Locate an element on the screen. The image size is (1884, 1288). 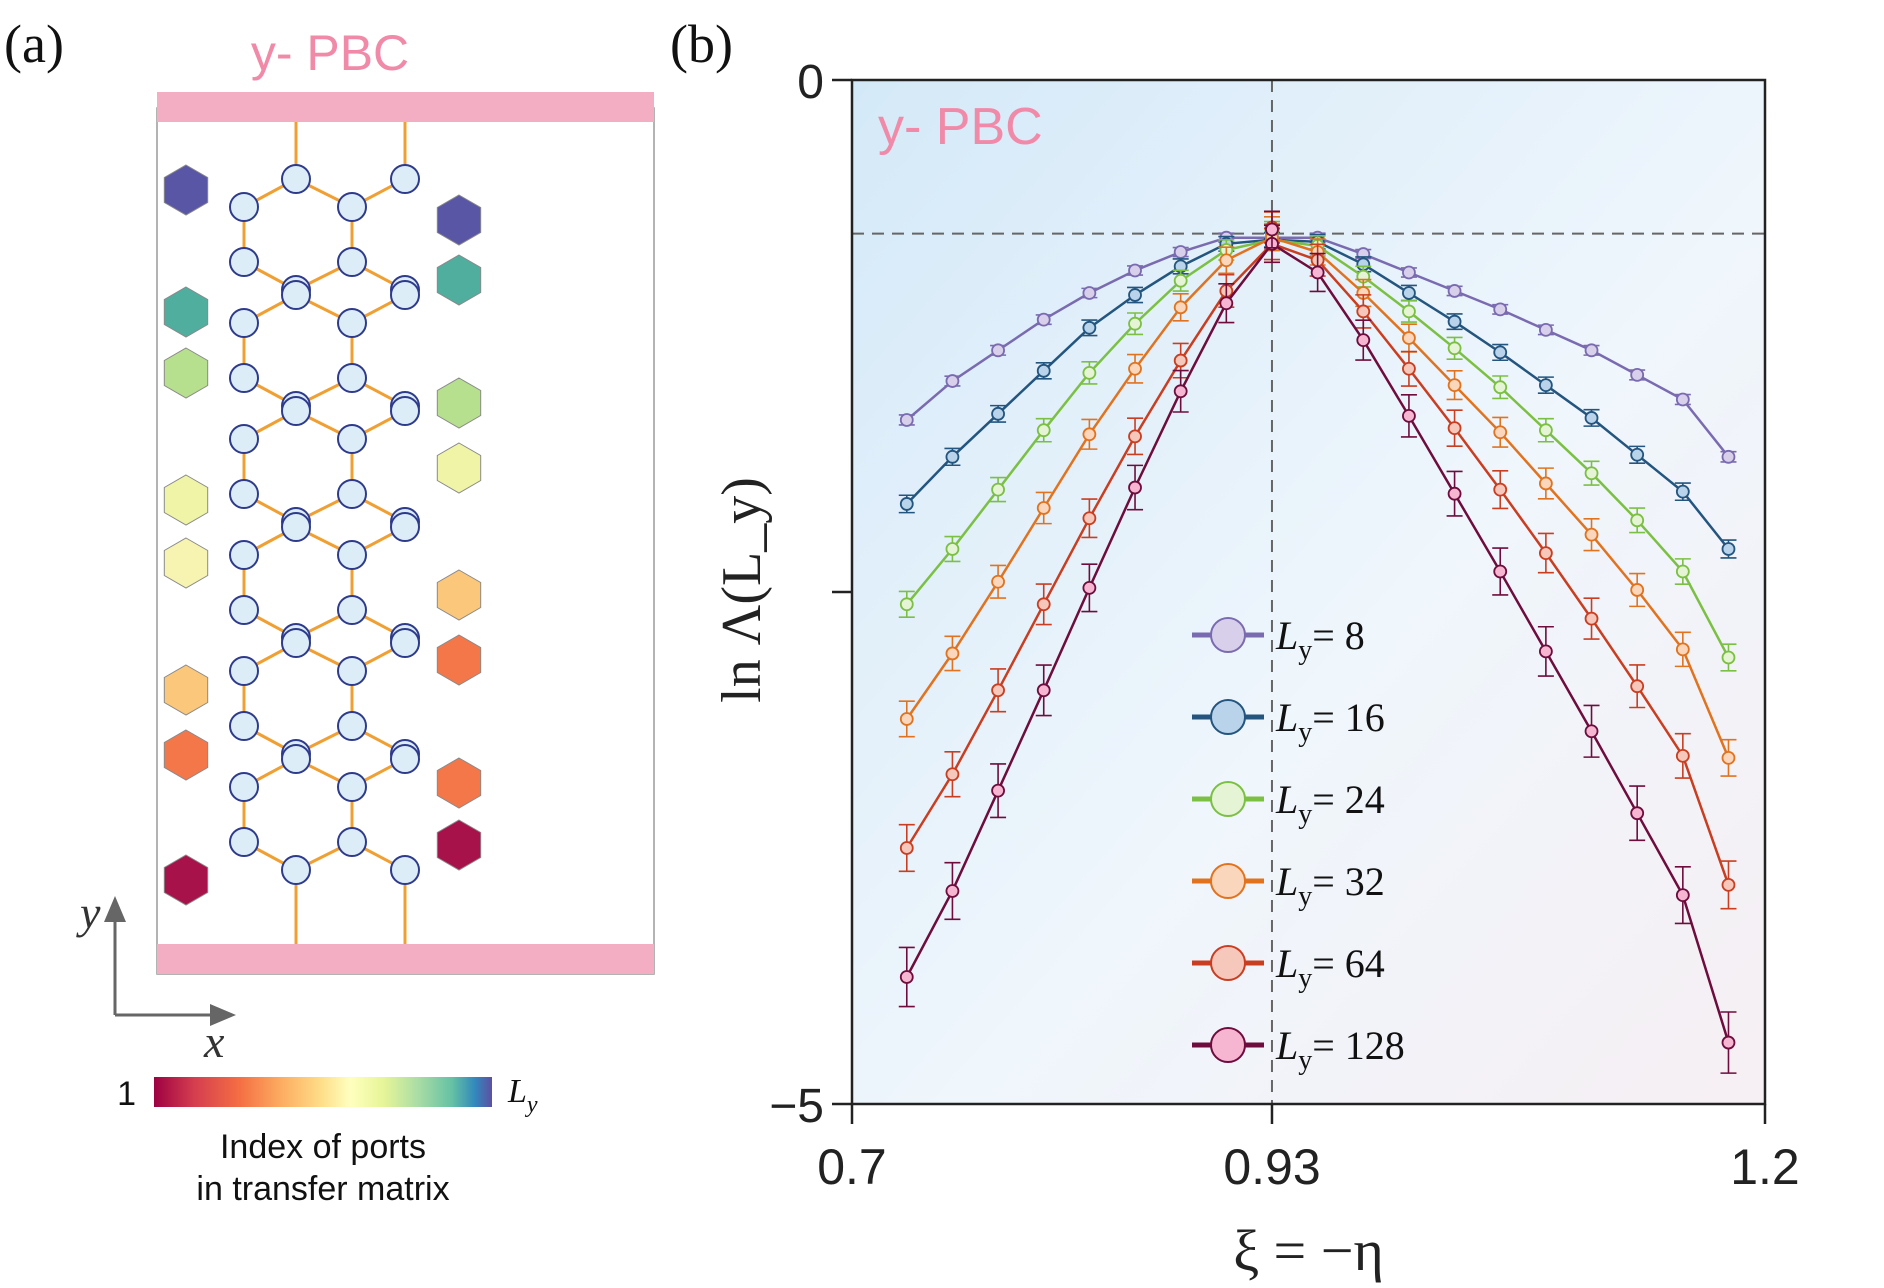
pbc-label-b: y- PBC is located at coordinates (960, 127).